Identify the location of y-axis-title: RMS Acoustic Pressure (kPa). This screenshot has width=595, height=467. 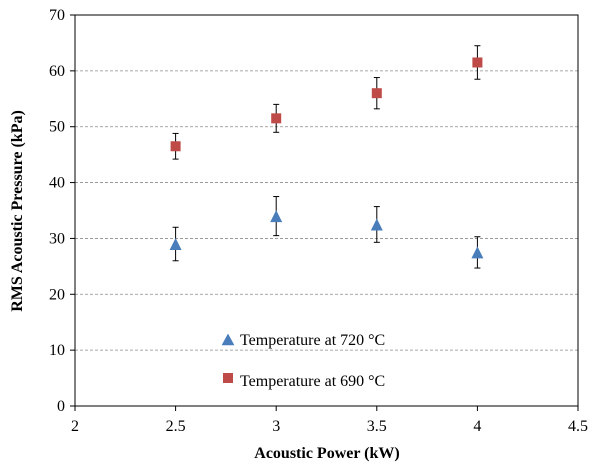
(17, 211).